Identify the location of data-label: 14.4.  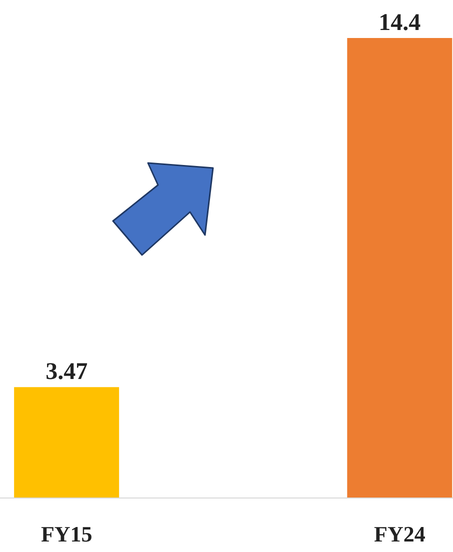
(399, 23).